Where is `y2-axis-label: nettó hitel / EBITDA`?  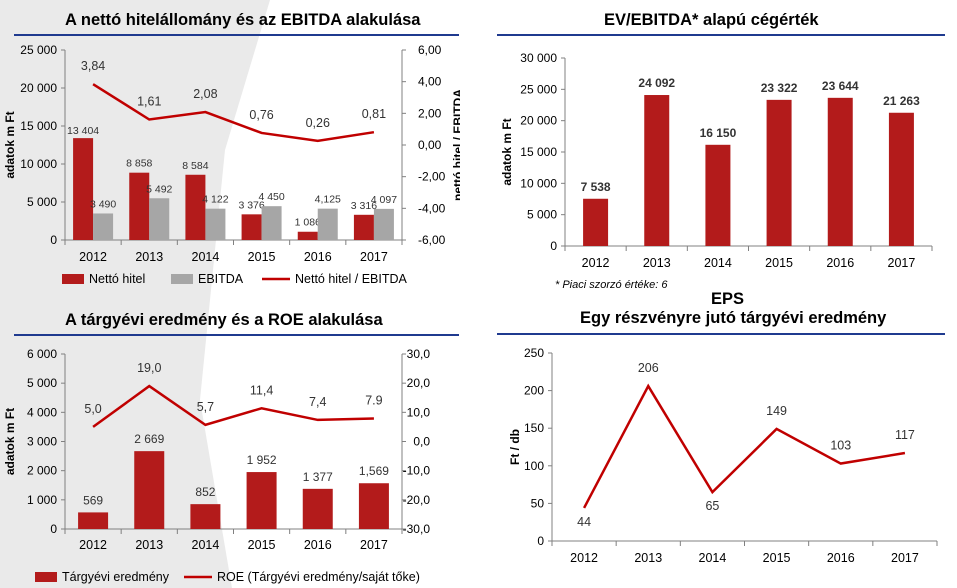
y2-axis-label: nettó hitel / EBITDA is located at coordinates (455, 145).